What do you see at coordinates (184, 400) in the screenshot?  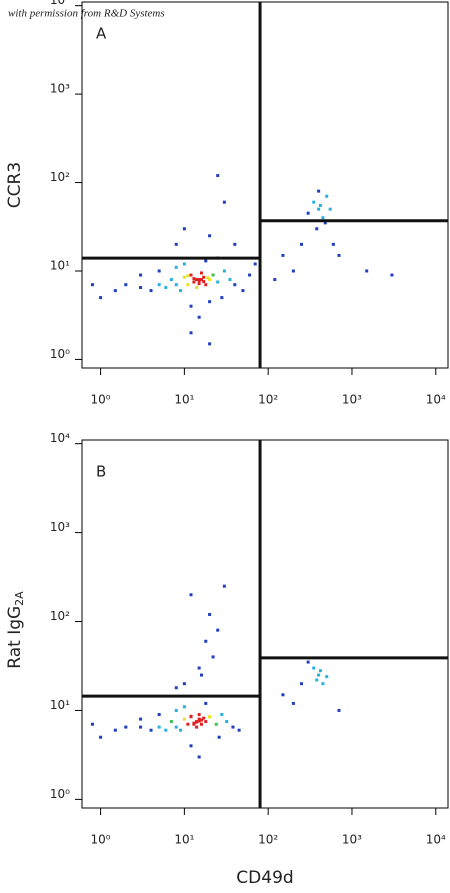 I see `x-tick-label: 10¹` at bounding box center [184, 400].